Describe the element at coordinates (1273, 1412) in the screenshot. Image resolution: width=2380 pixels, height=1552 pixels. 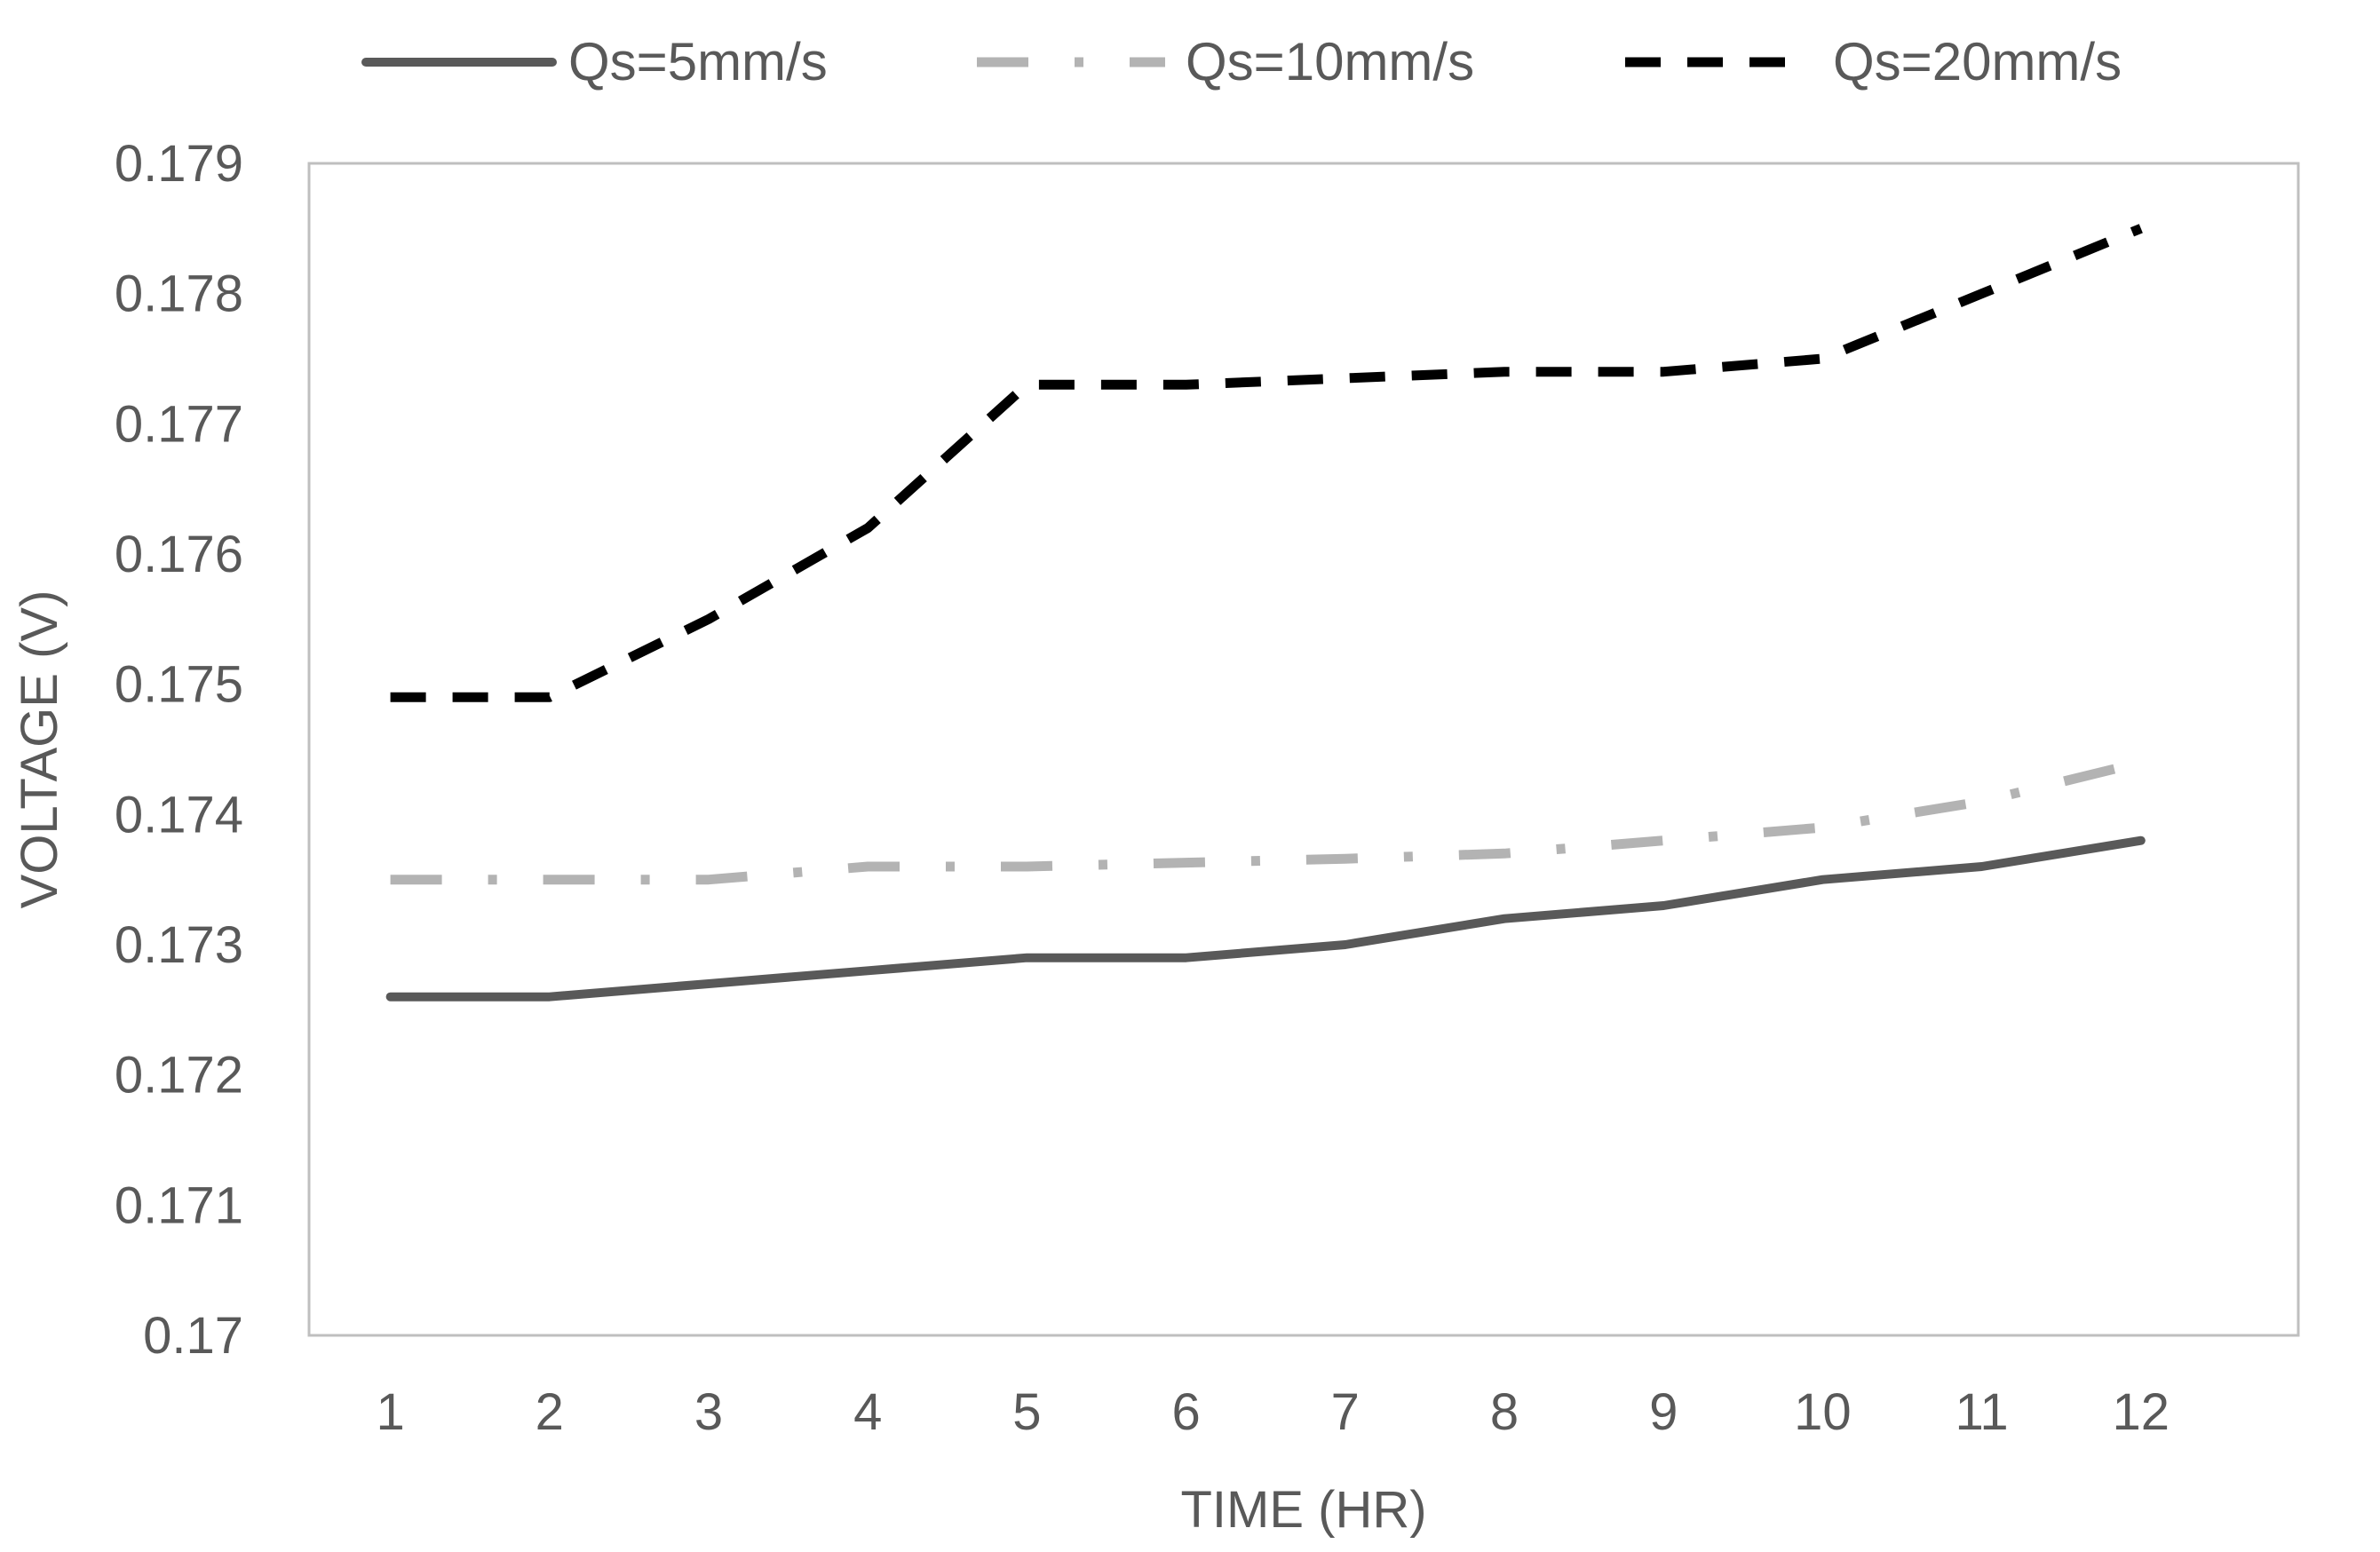
I see `x-axis-ticks: 1 2 3 4 5 6 7 8 9 10 11 12` at that location.